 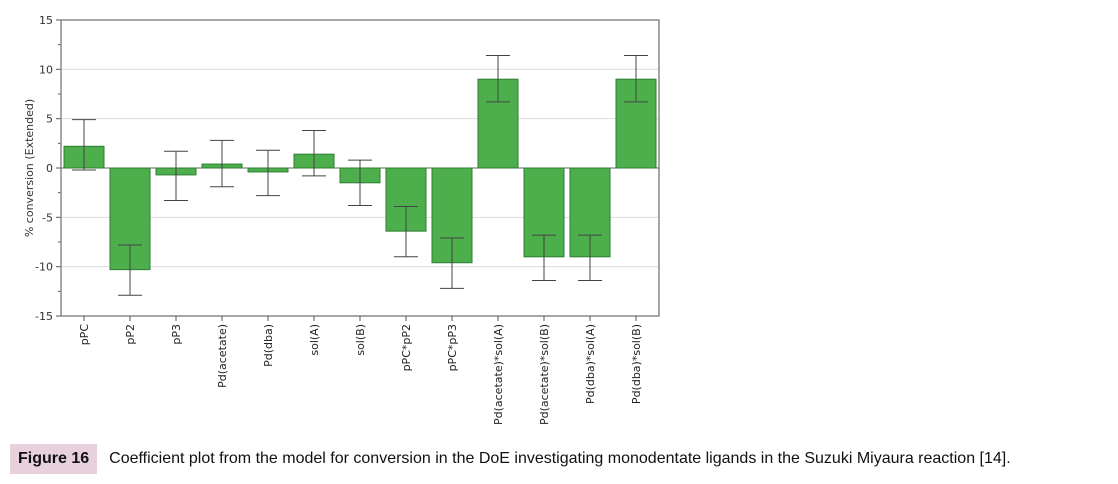 I want to click on x-tick-label: sol(A), so click(x=314, y=340).